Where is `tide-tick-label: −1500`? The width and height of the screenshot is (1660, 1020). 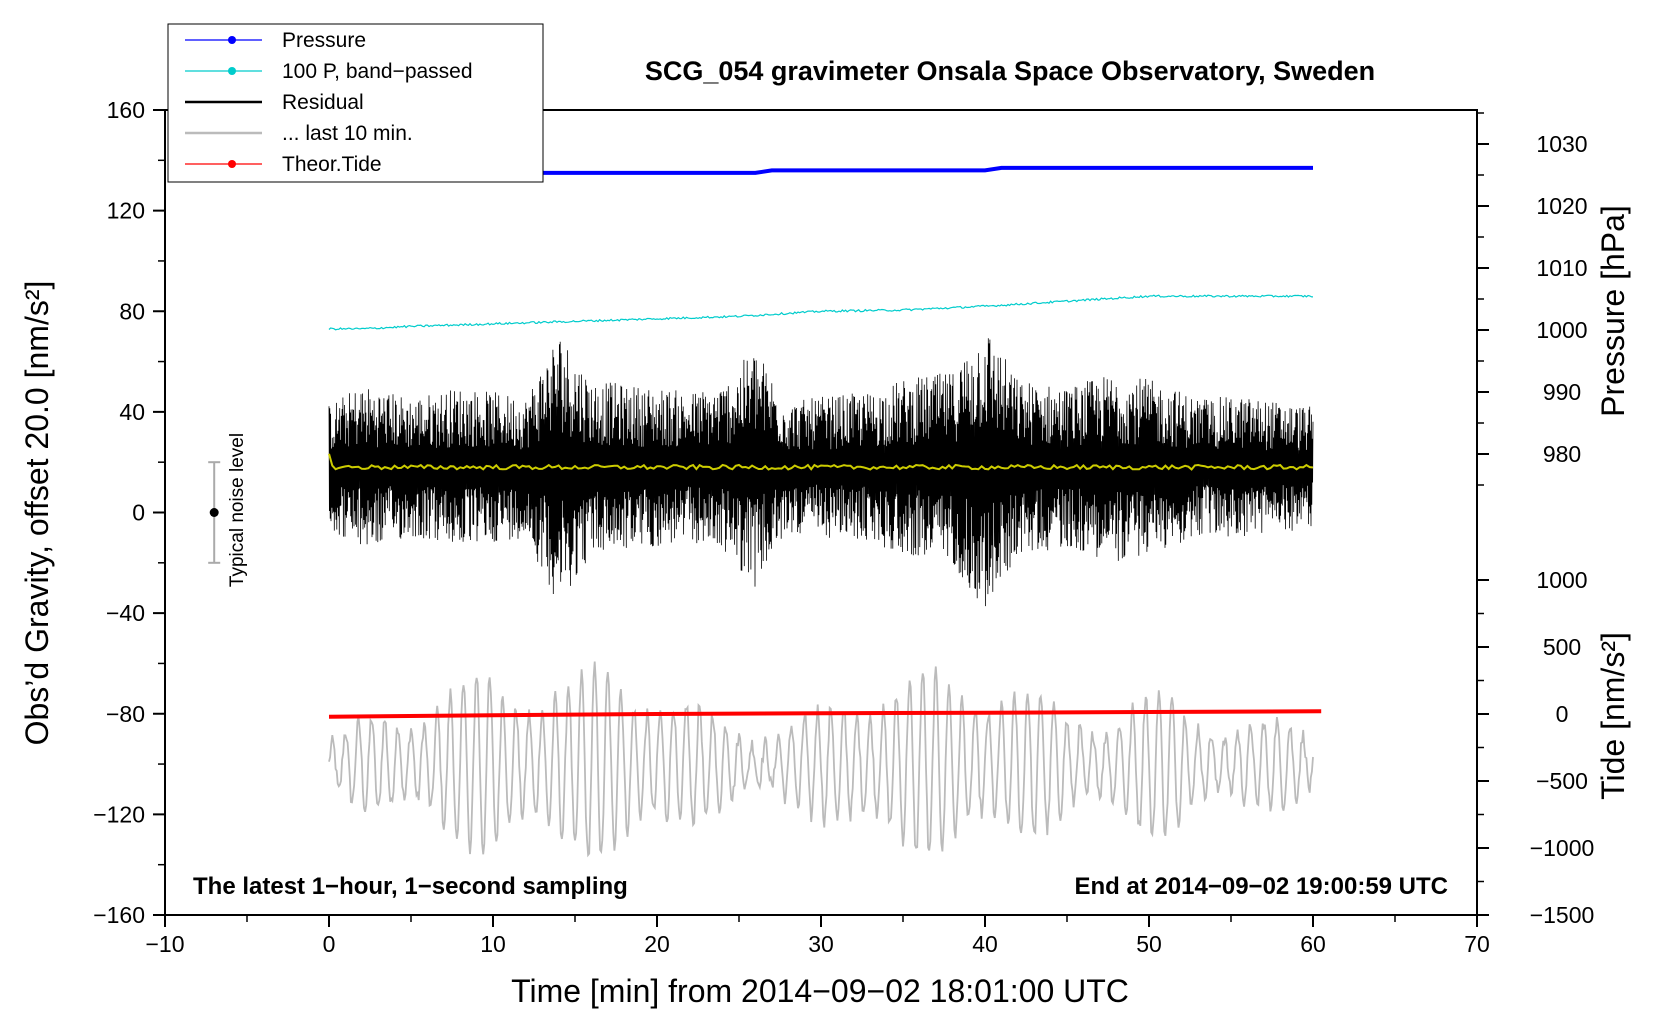 tide-tick-label: −1500 is located at coordinates (1562, 915).